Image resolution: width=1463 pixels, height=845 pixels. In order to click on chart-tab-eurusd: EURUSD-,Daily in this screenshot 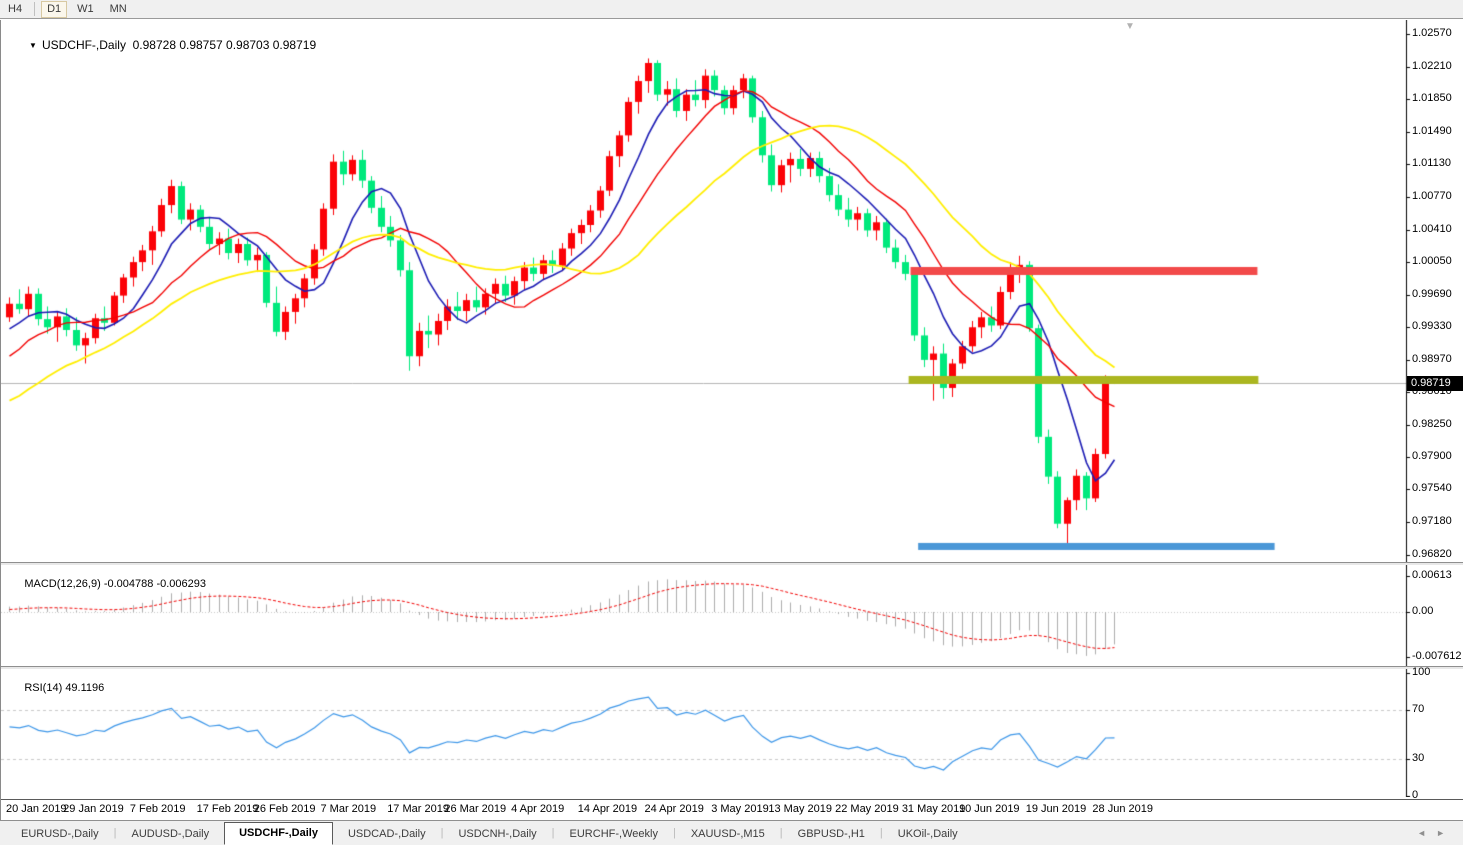, I will do `click(60, 834)`.